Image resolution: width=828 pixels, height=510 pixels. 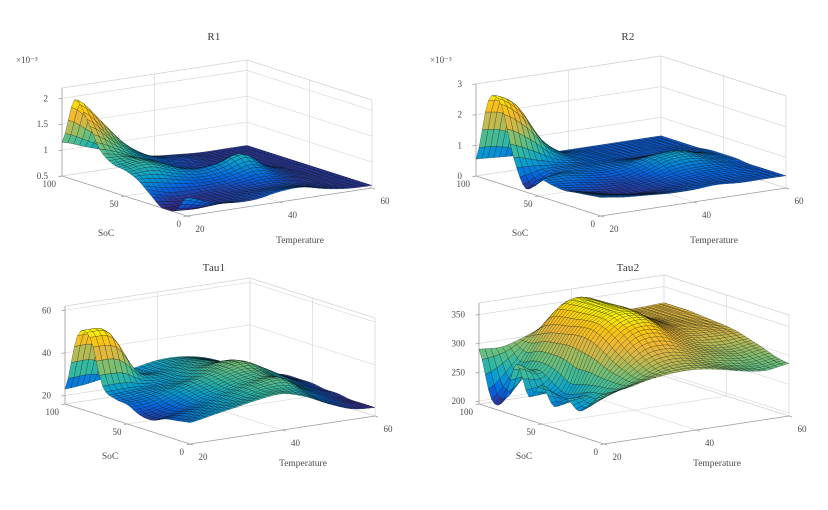 What do you see at coordinates (214, 268) in the screenshot?
I see `tau1-title: Tau1` at bounding box center [214, 268].